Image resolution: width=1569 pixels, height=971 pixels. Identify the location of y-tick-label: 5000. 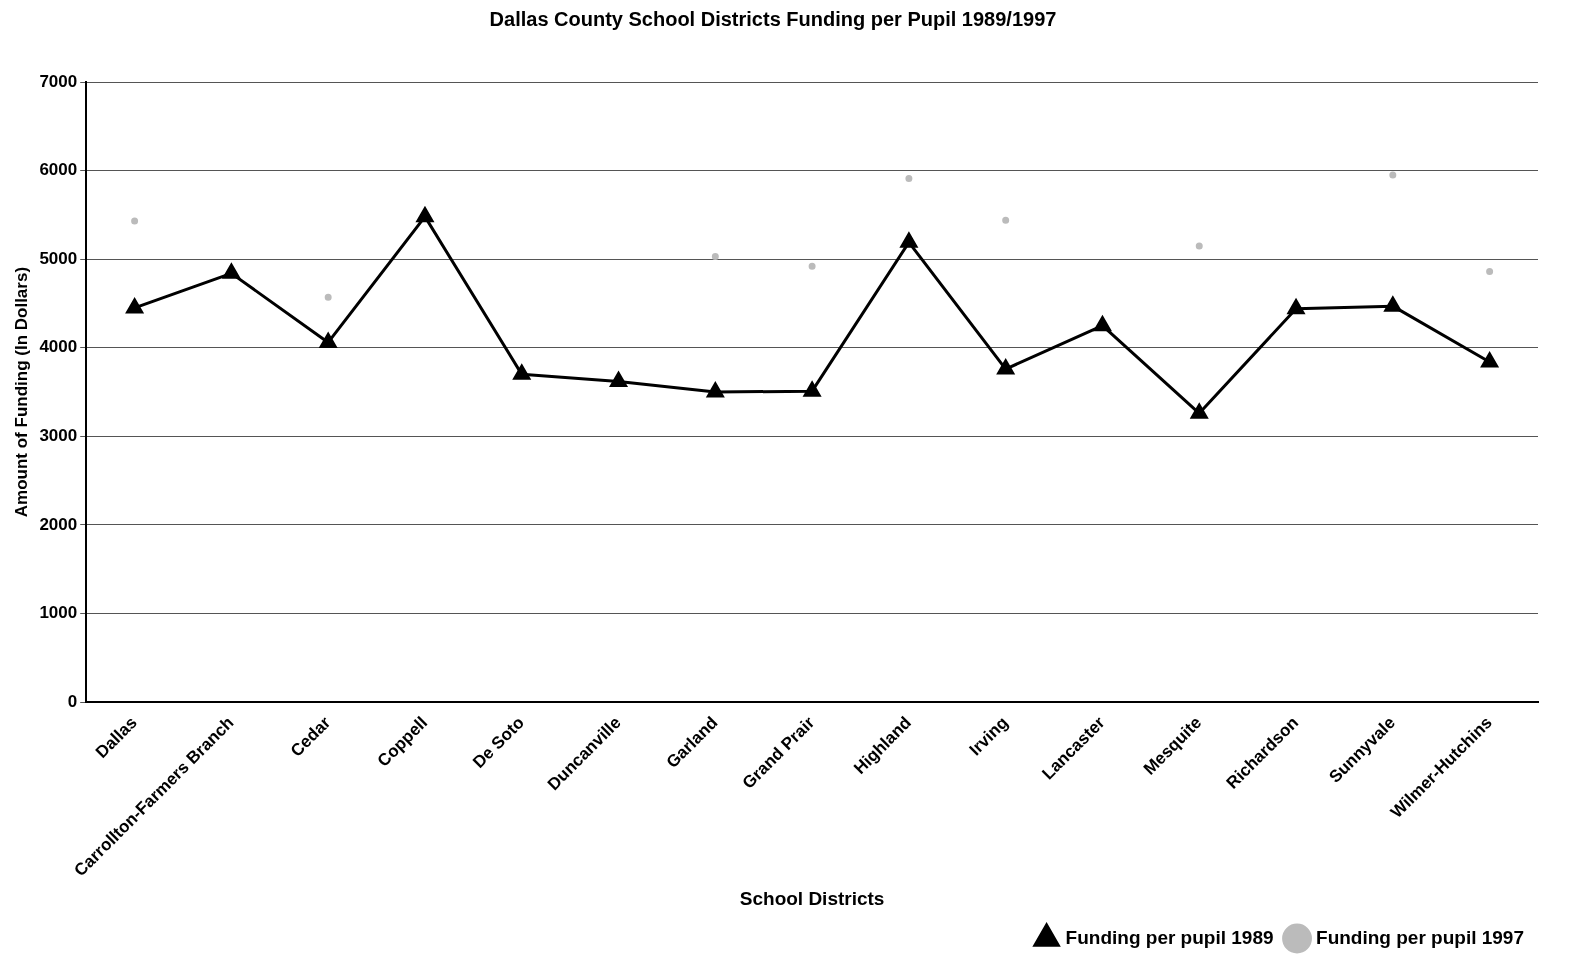
(58, 258).